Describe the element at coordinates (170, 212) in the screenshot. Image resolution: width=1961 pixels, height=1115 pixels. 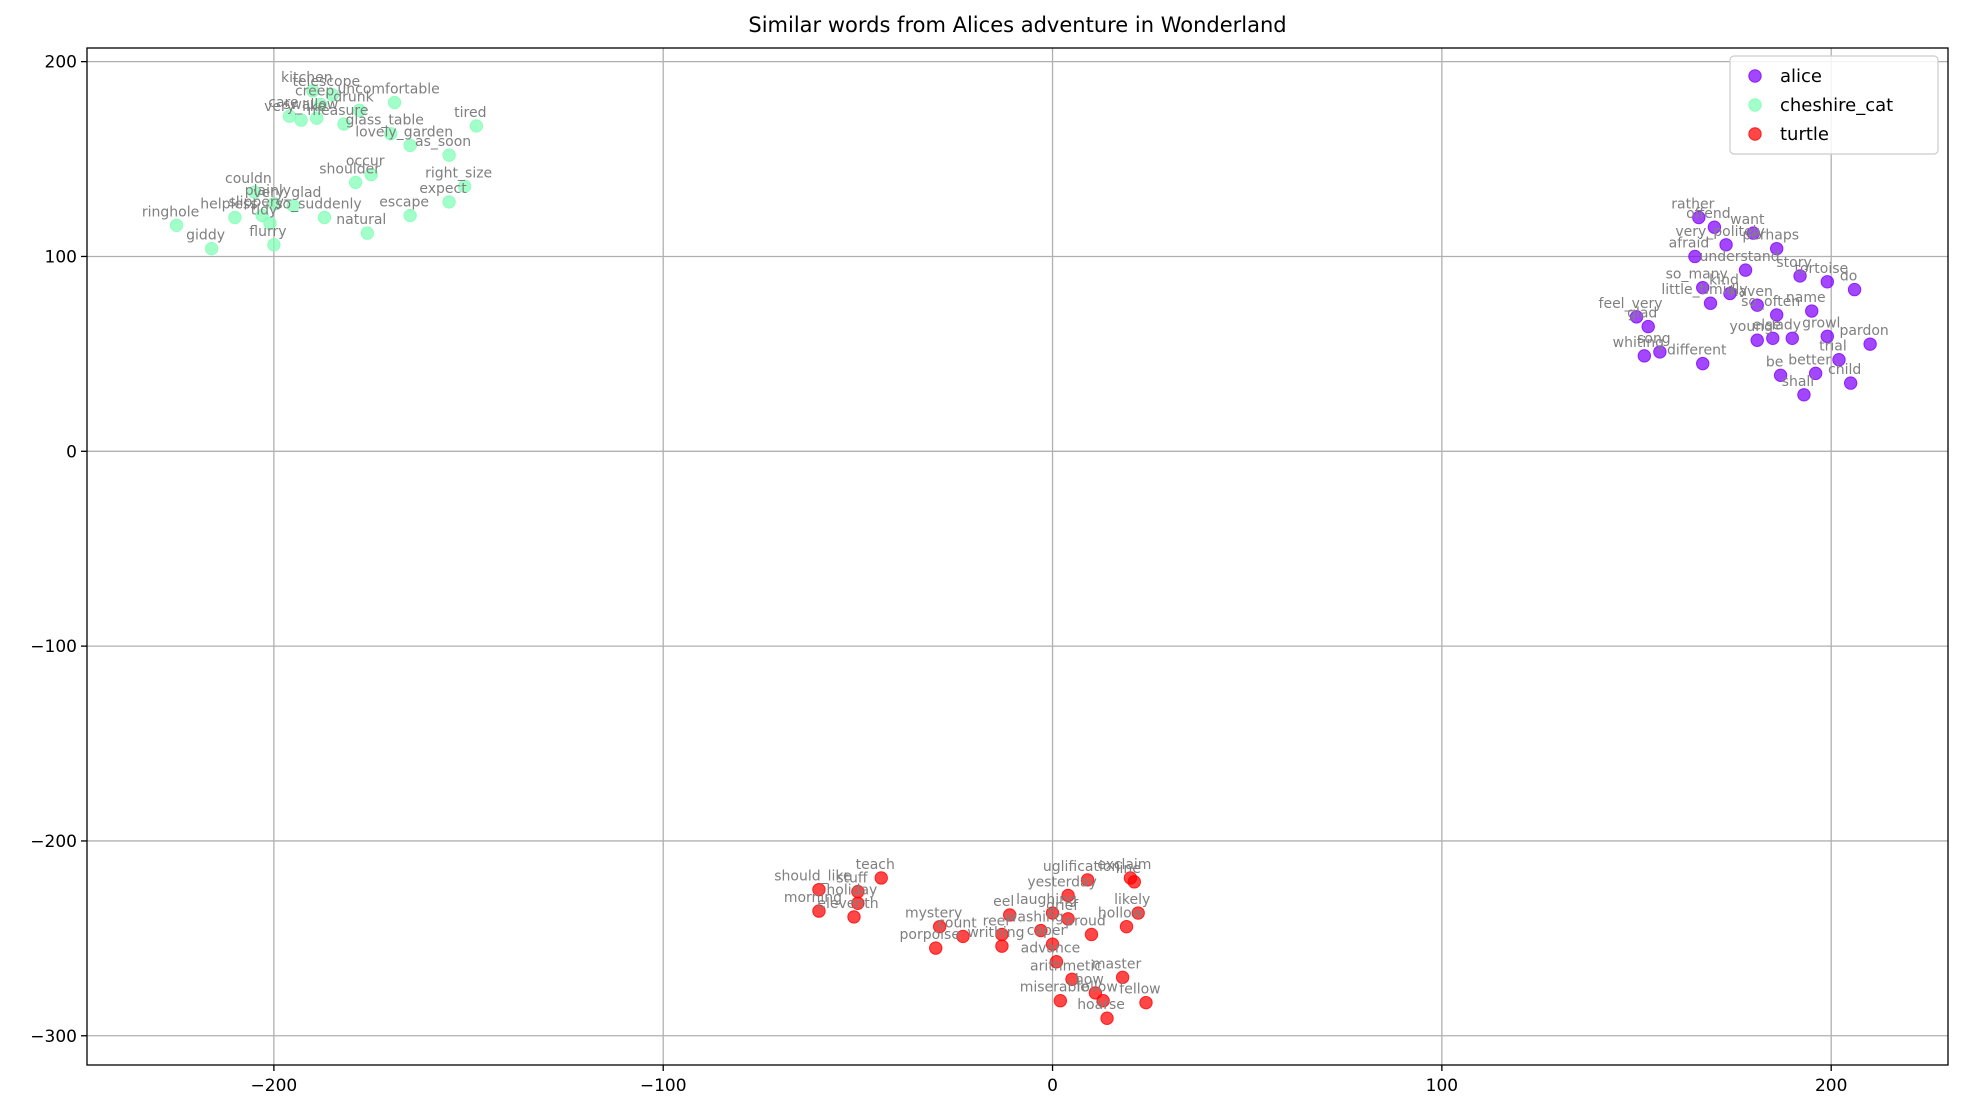
I see `point-label: ringhole` at that location.